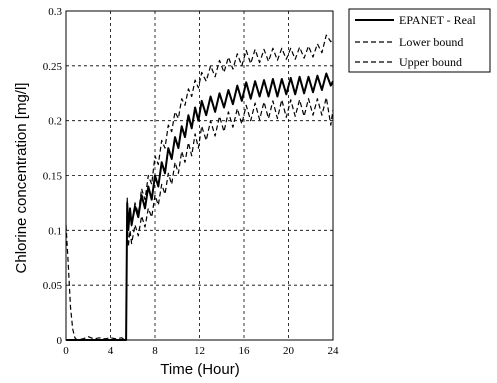 This screenshot has width=497, height=383. What do you see at coordinates (155, 351) in the screenshot?
I see `x-tick-label: 8` at bounding box center [155, 351].